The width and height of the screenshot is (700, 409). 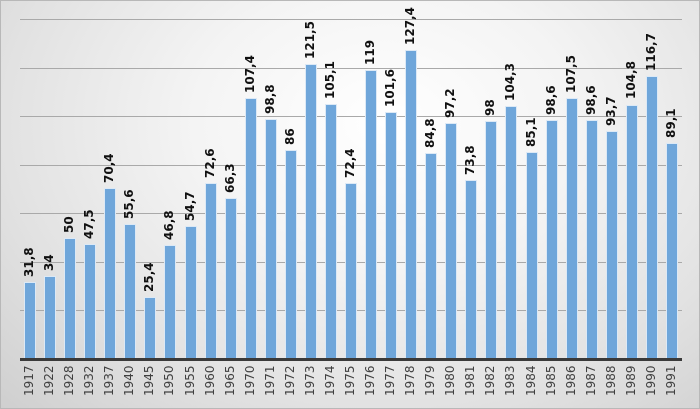 I want to click on data-label: 84,8, so click(x=430, y=133).